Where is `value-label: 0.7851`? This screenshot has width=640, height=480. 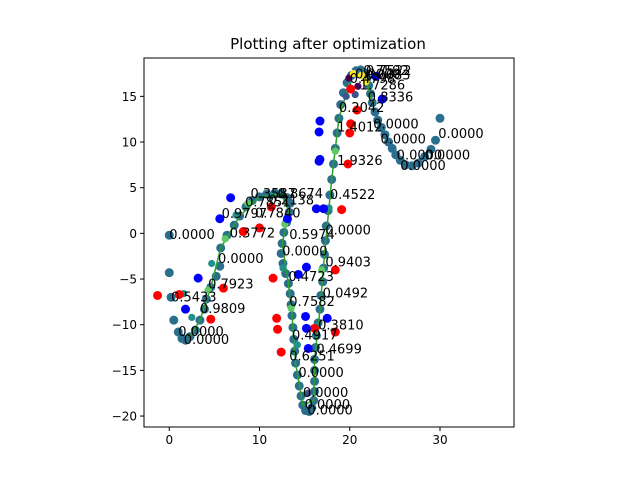 value-label: 0.7851 is located at coordinates (268, 202).